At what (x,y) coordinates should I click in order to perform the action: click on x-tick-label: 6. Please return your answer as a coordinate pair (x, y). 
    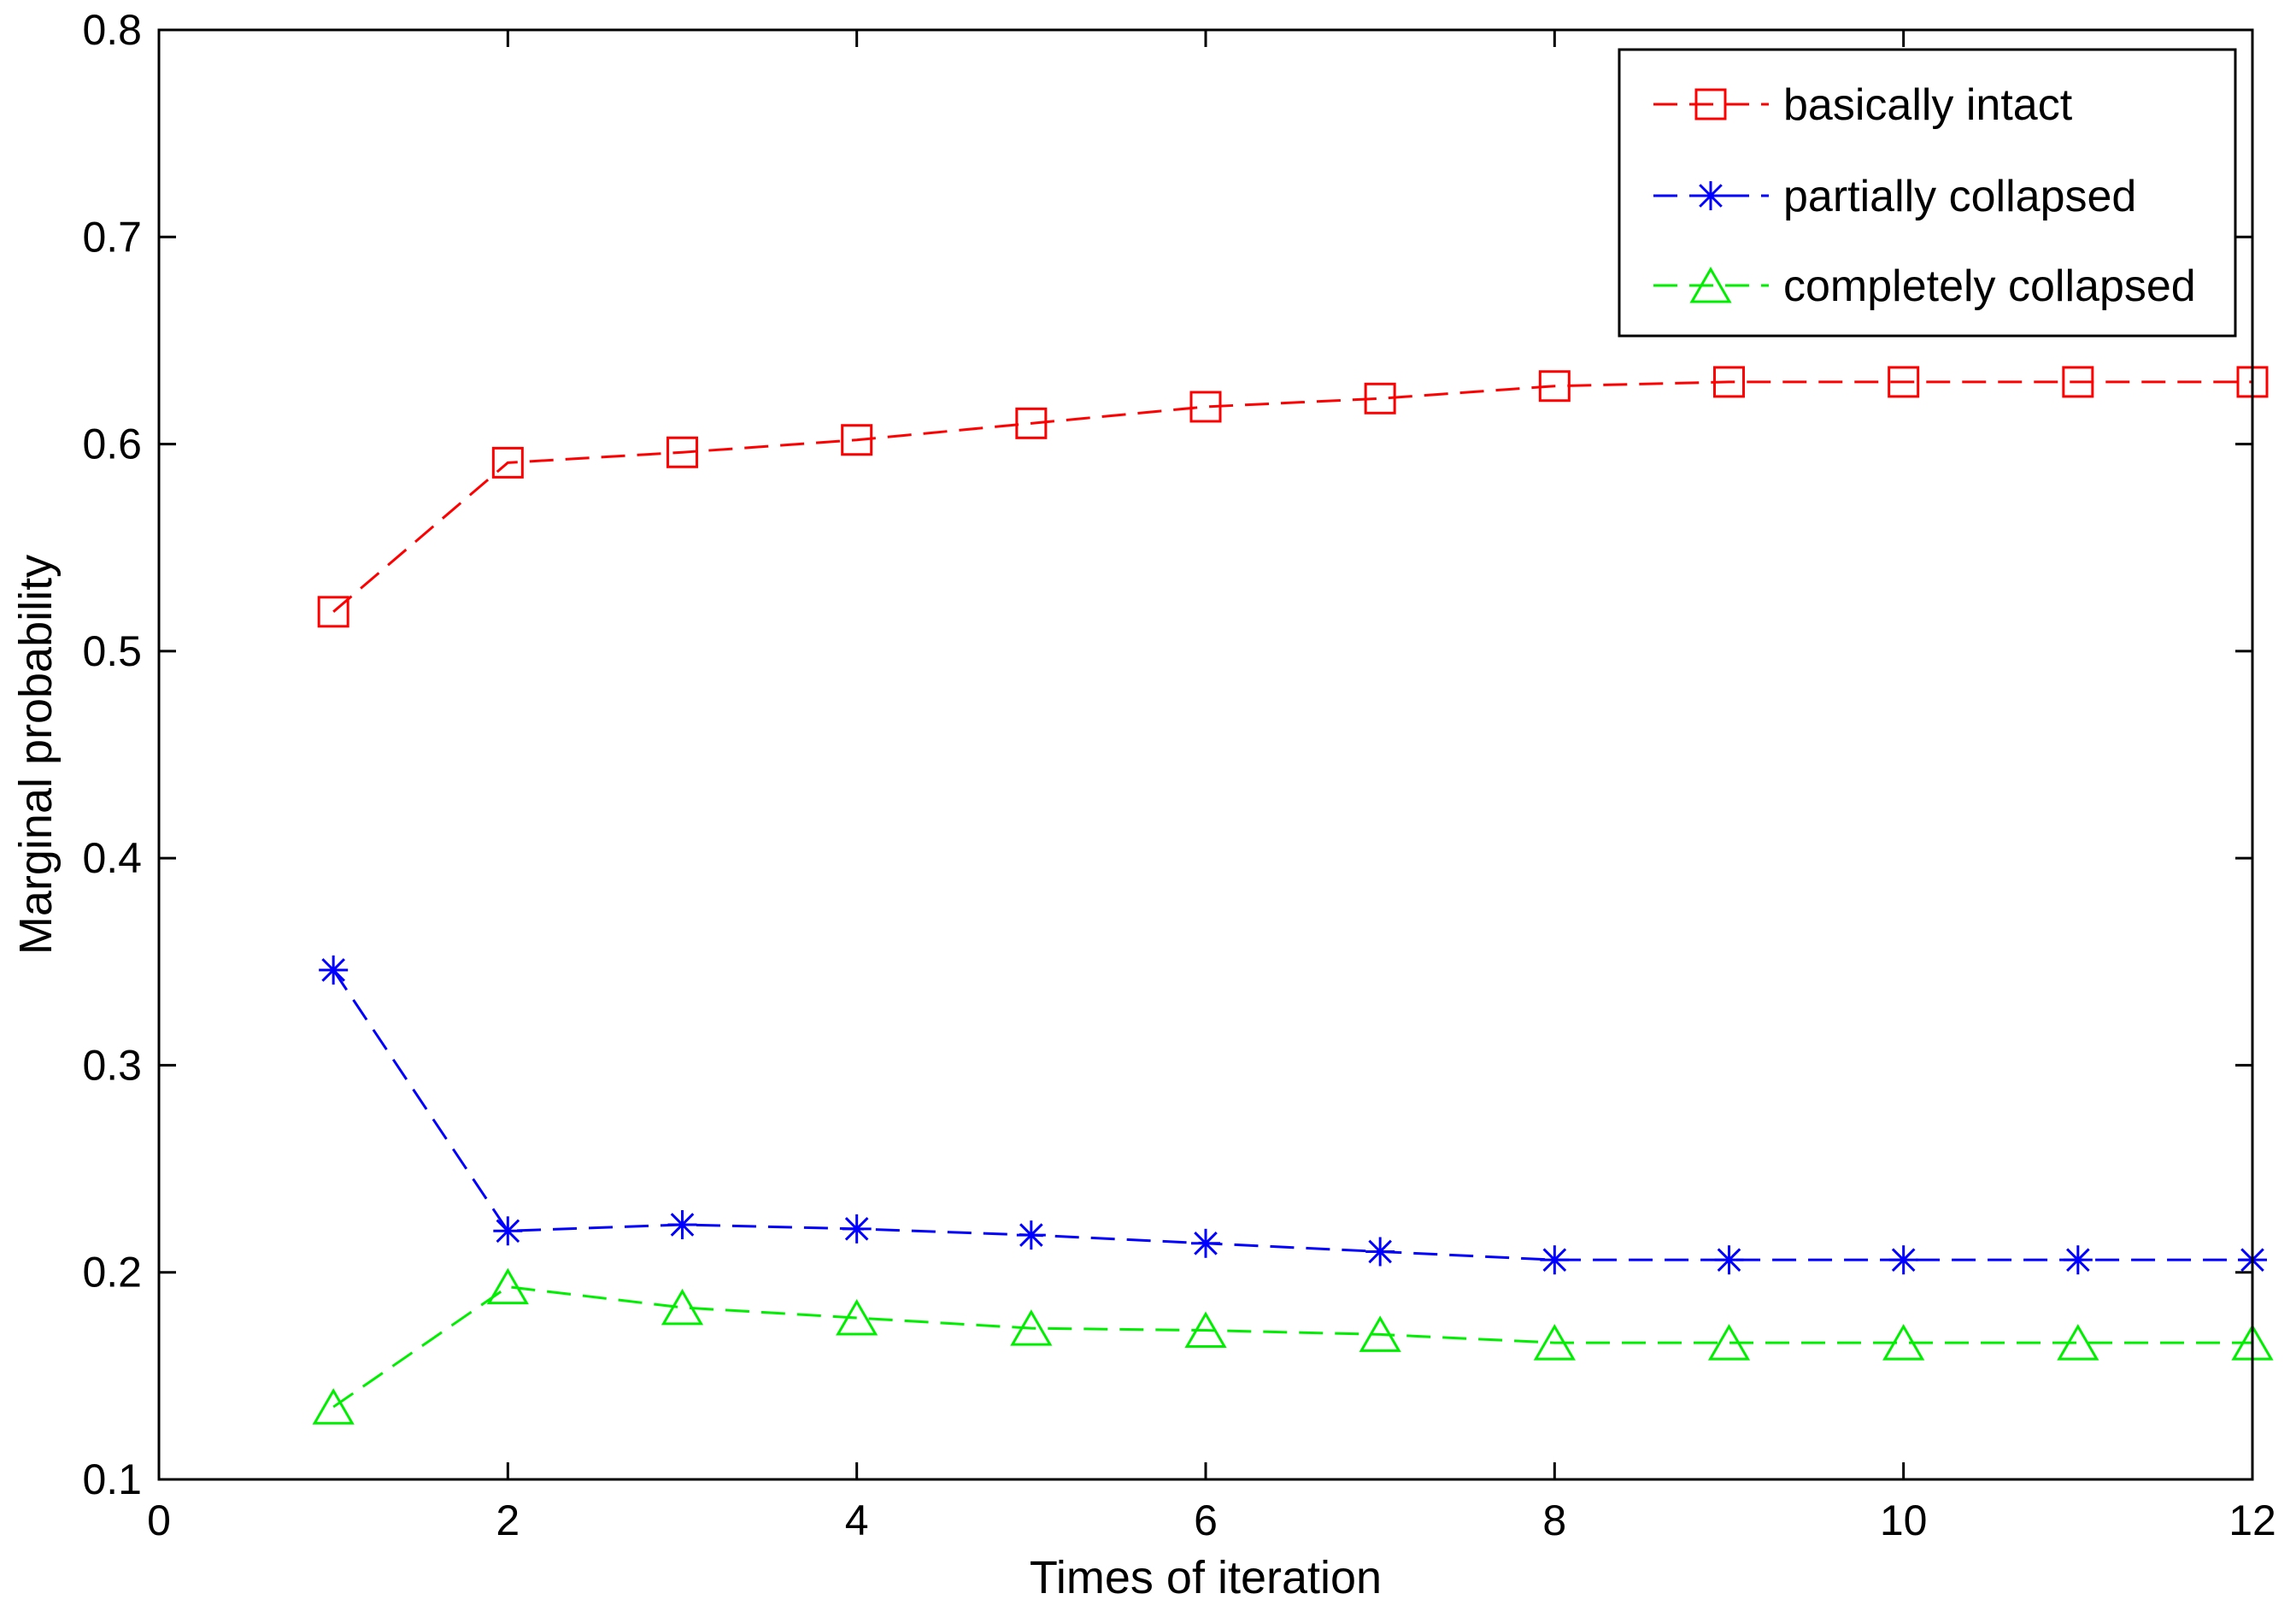
    Looking at the image, I should click on (1206, 1520).